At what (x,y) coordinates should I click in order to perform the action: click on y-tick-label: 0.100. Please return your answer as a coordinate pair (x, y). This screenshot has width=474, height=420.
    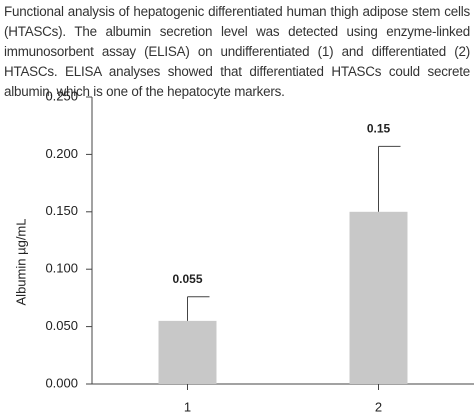
    Looking at the image, I should click on (61, 268).